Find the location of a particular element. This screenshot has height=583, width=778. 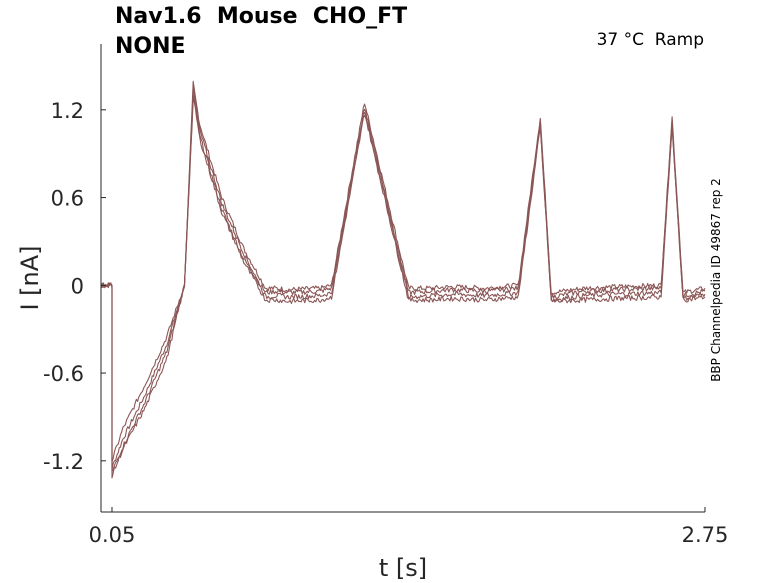

x-tick-label: 0.05 is located at coordinates (112, 535).